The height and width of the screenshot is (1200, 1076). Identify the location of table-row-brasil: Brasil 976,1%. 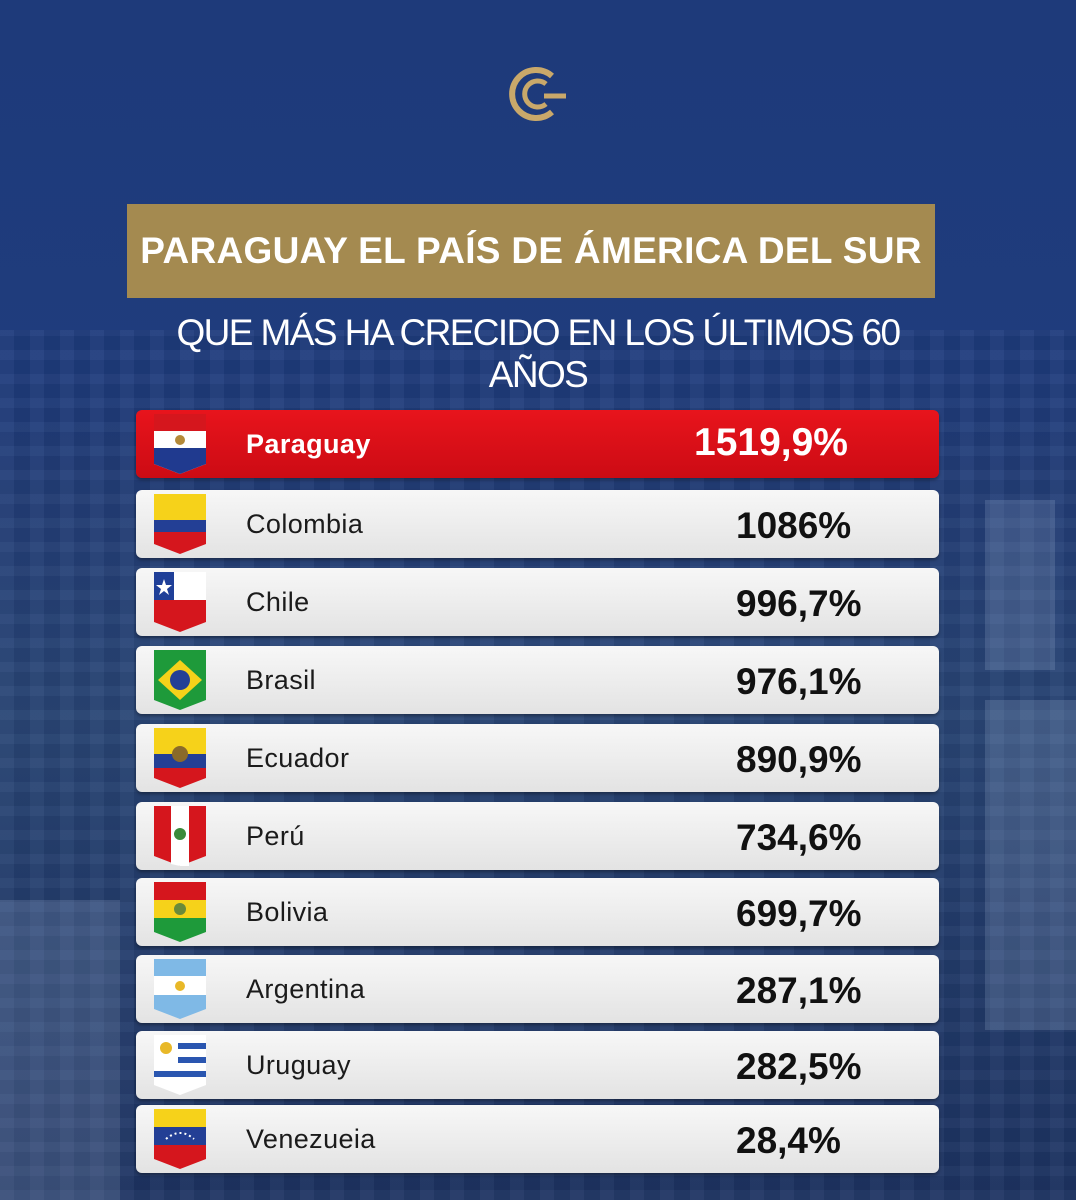
(537, 680).